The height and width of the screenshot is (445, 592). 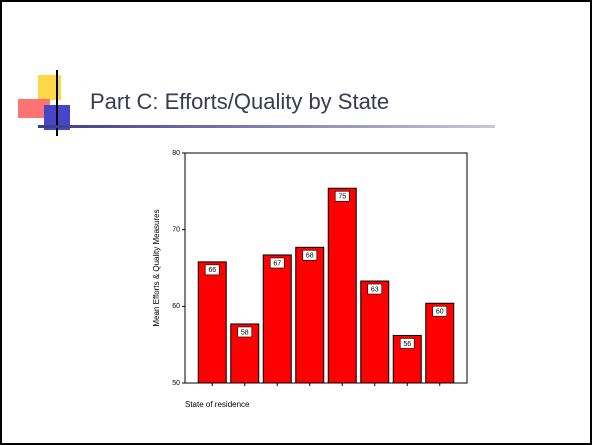 I want to click on y-tick-label: 50, so click(x=176, y=383).